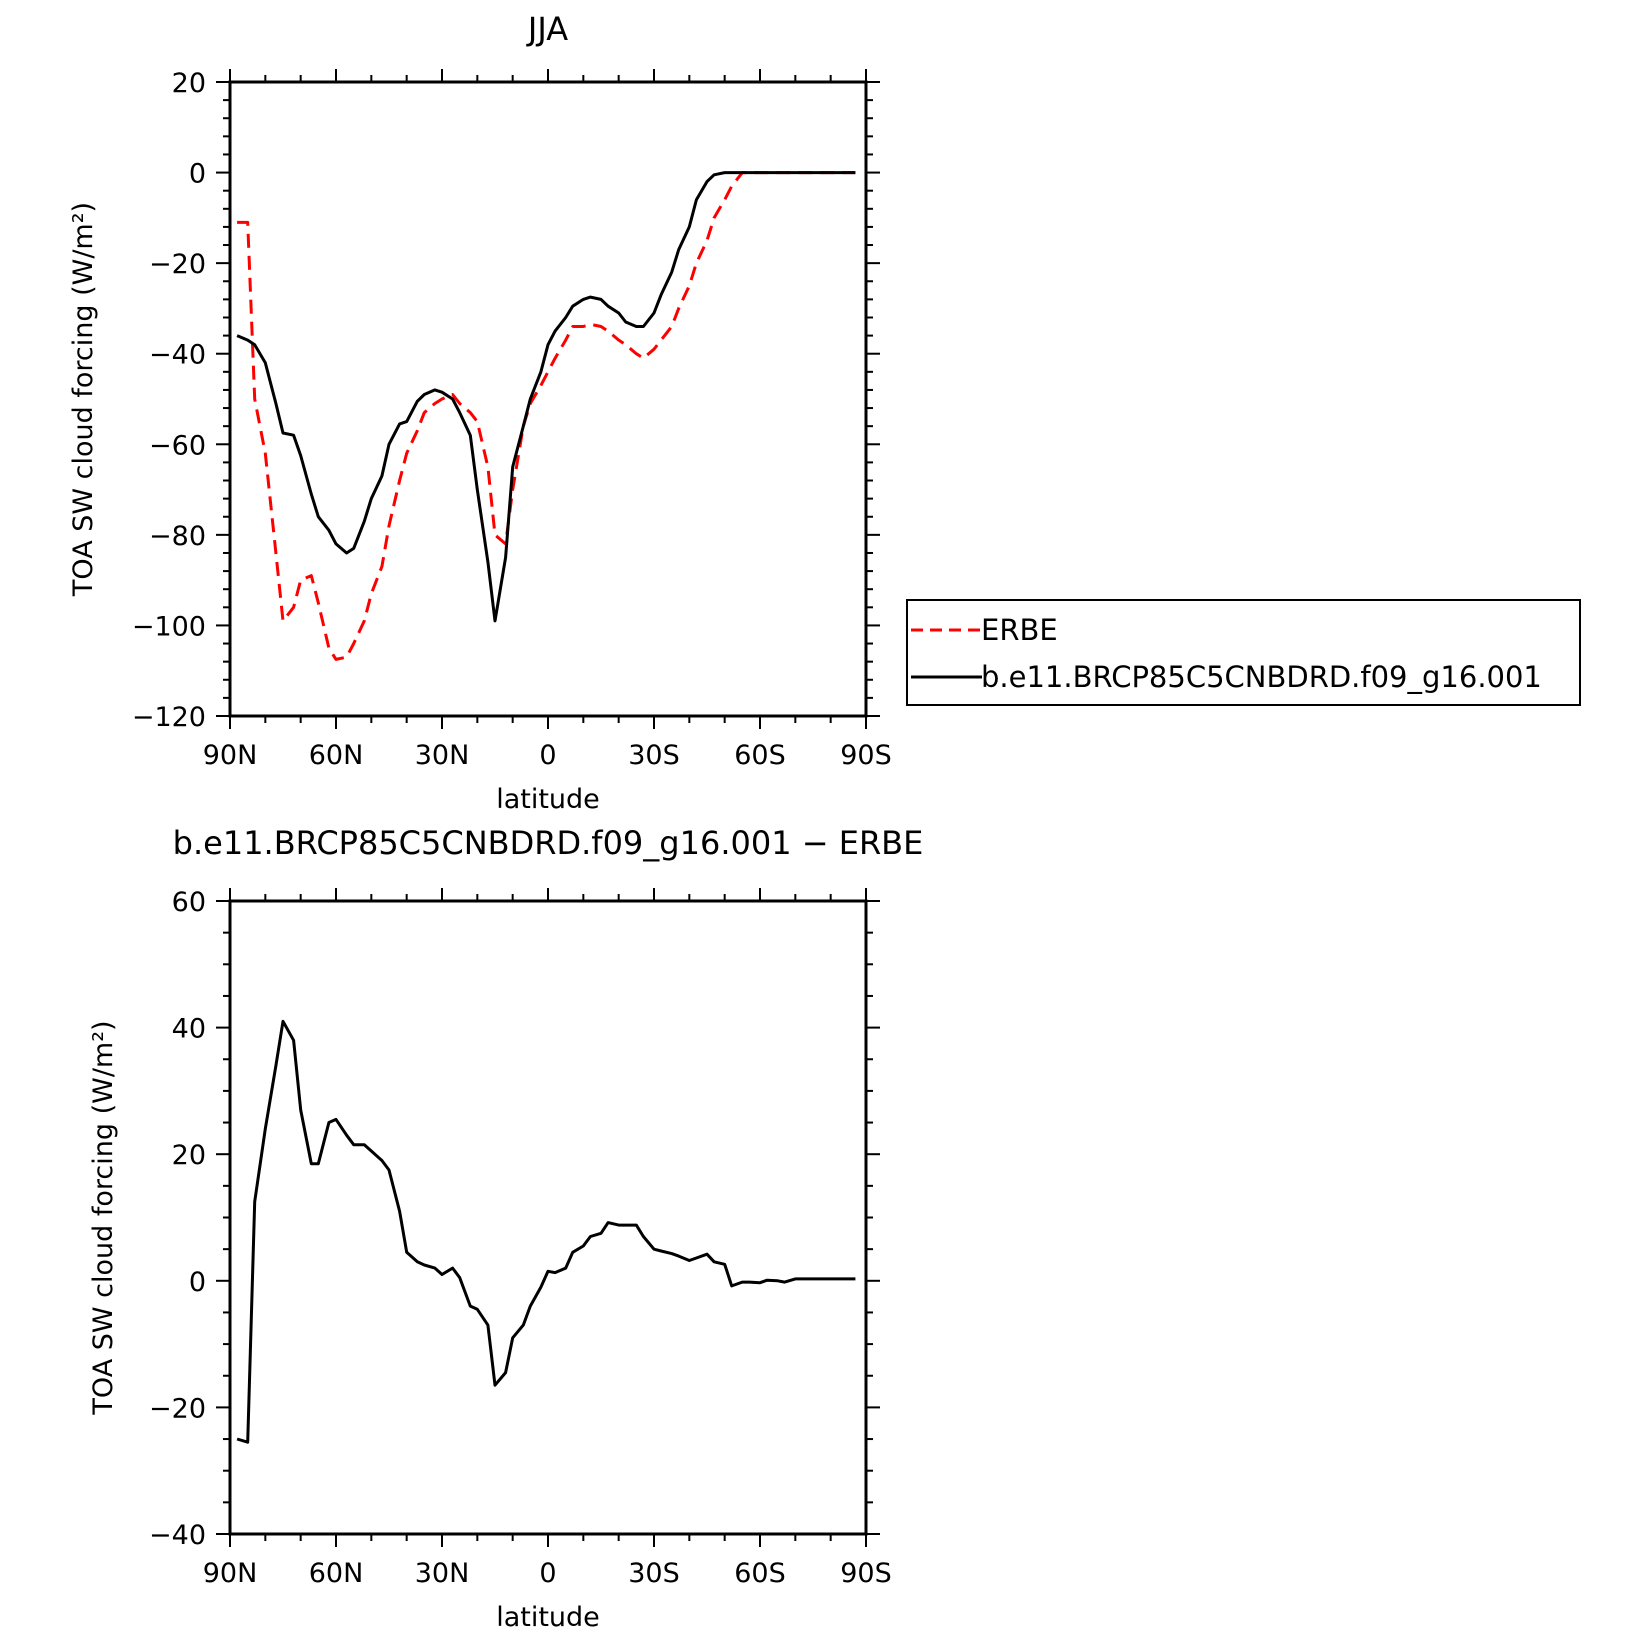 Image resolution: width=1636 pixels, height=1636 pixels. I want to click on y-tick-label: −100, so click(169, 626).